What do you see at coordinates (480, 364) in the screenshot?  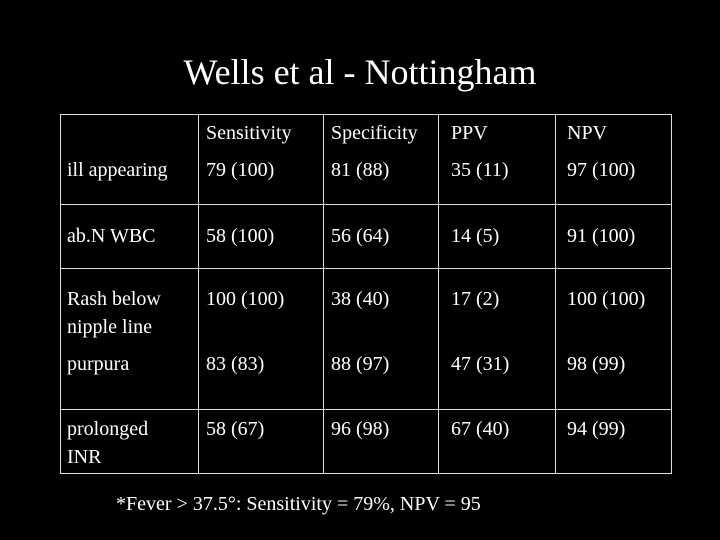 I see `cell-ppv: 47 (31)` at bounding box center [480, 364].